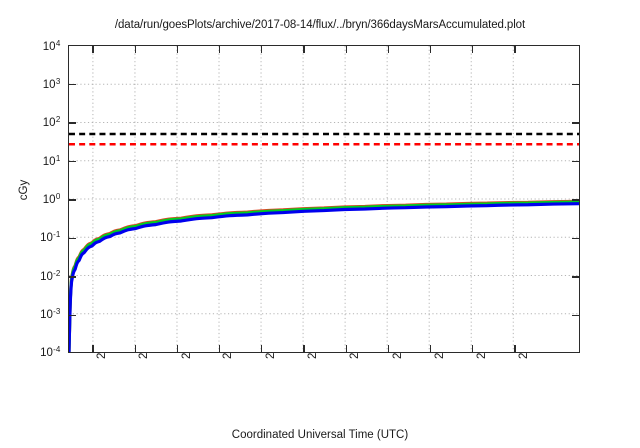  What do you see at coordinates (51, 122) in the screenshot?
I see `y-tick-label-10e2: 10²` at bounding box center [51, 122].